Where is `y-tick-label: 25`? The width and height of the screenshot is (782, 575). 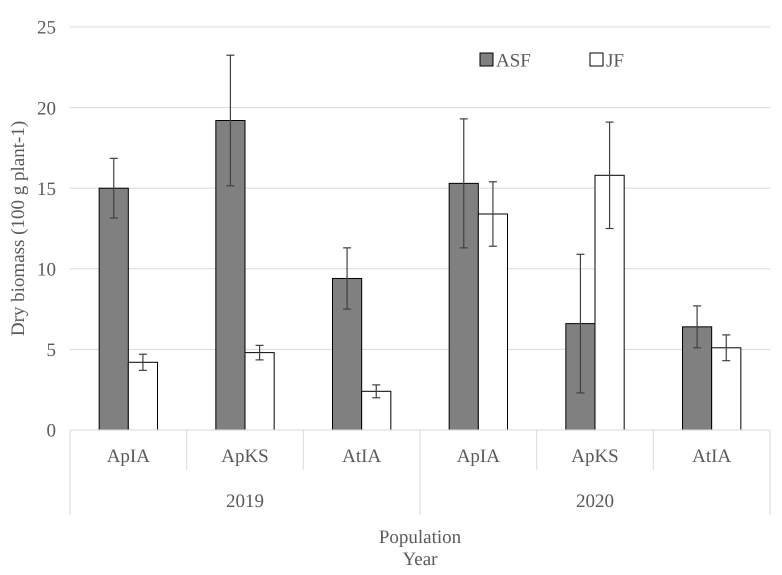 y-tick-label: 25 is located at coordinates (46, 28).